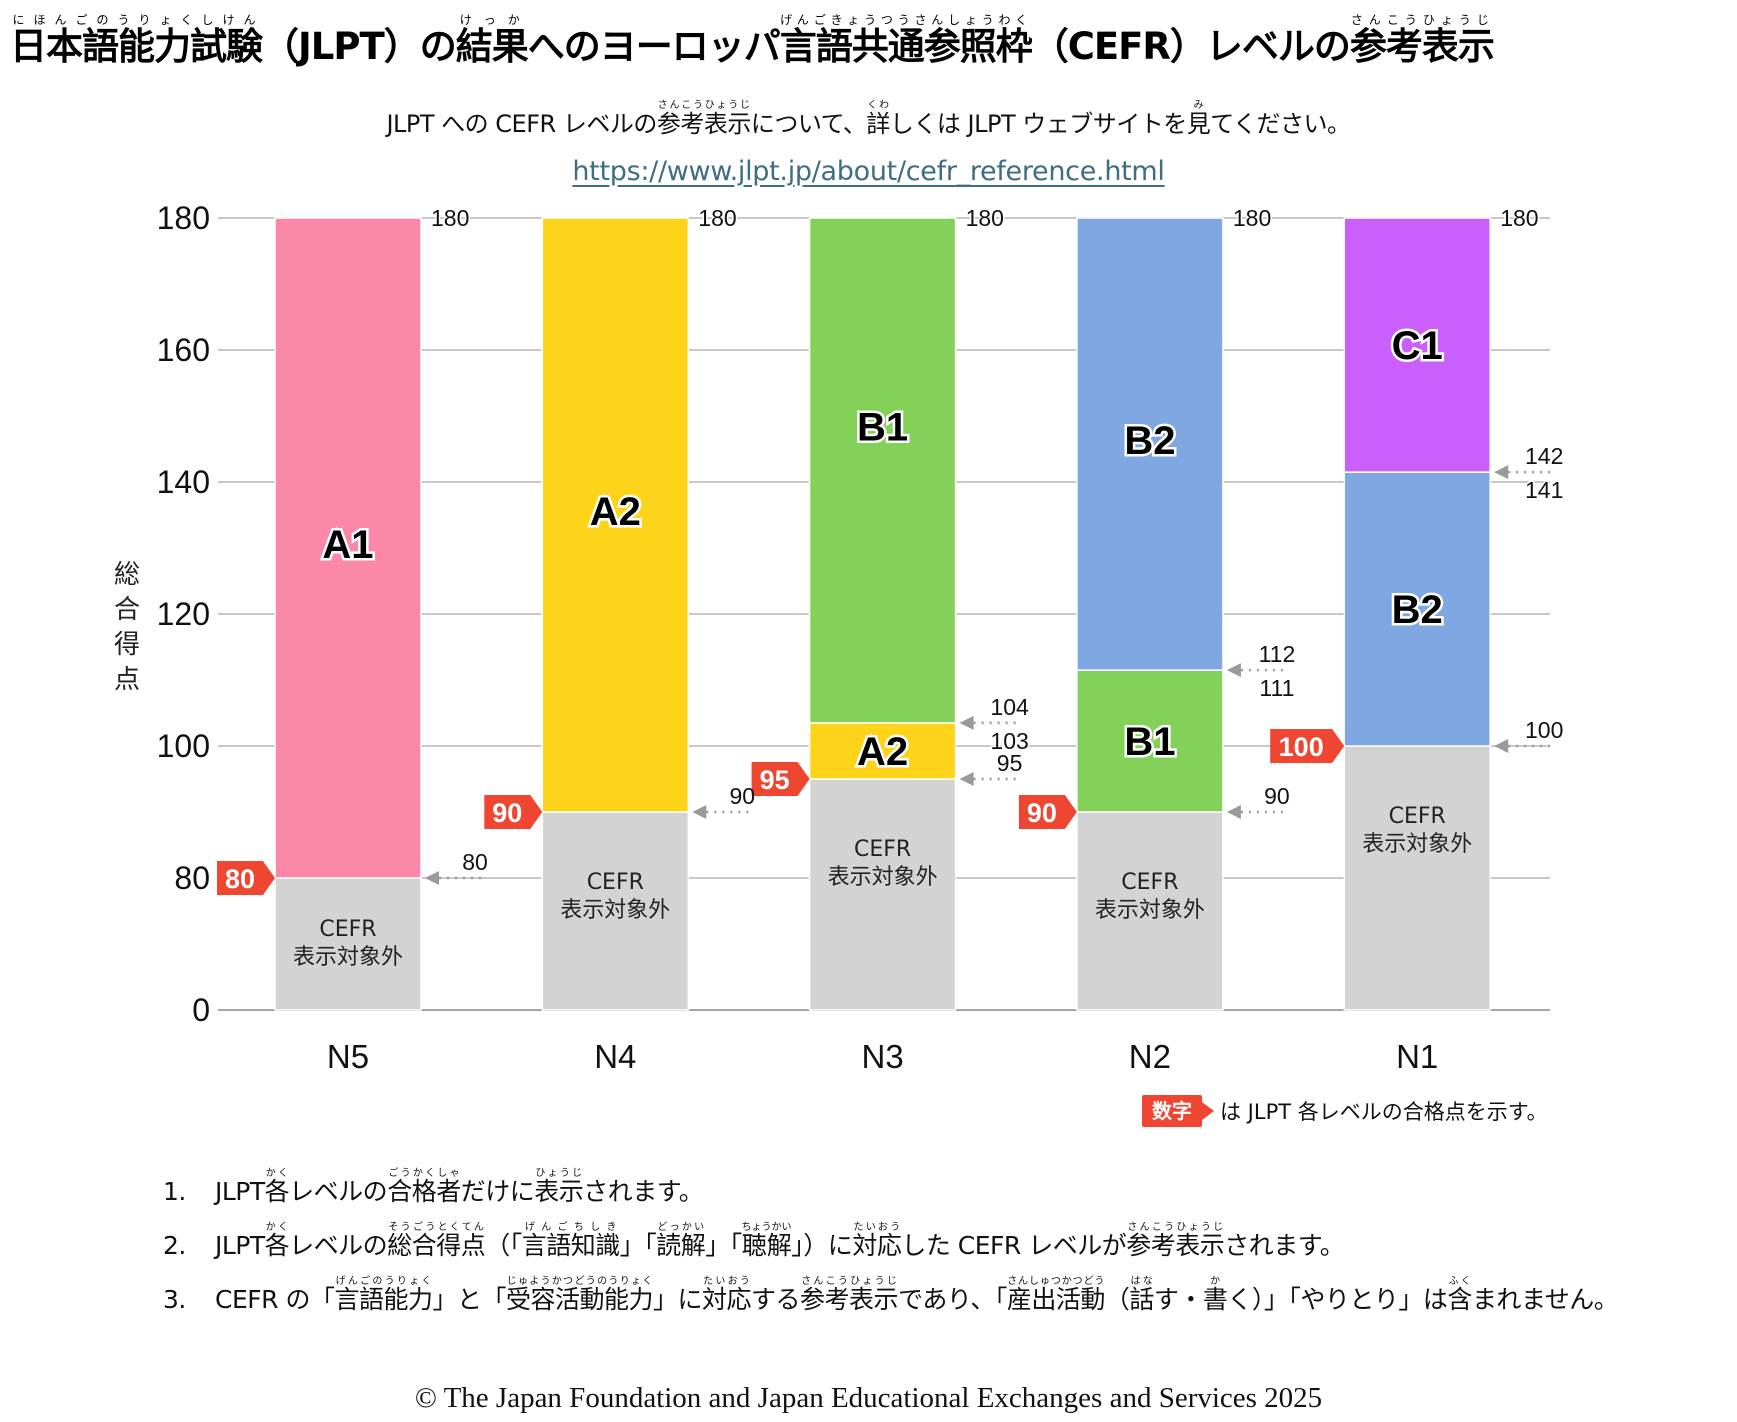 The width and height of the screenshot is (1737, 1422). What do you see at coordinates (638, 1245) in the screenshot?
I see `text-segment: 」「` at bounding box center [638, 1245].